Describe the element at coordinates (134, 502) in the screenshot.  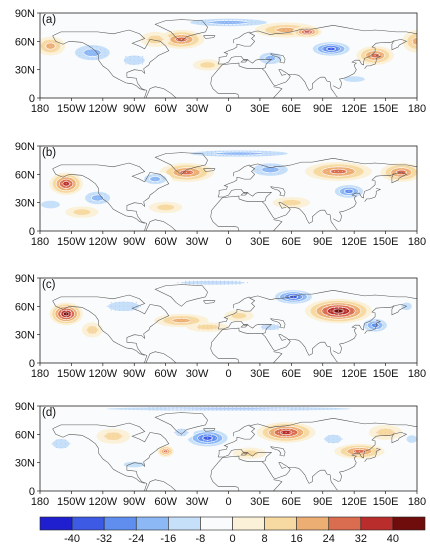
I see `x-tick-label: 90W` at that location.